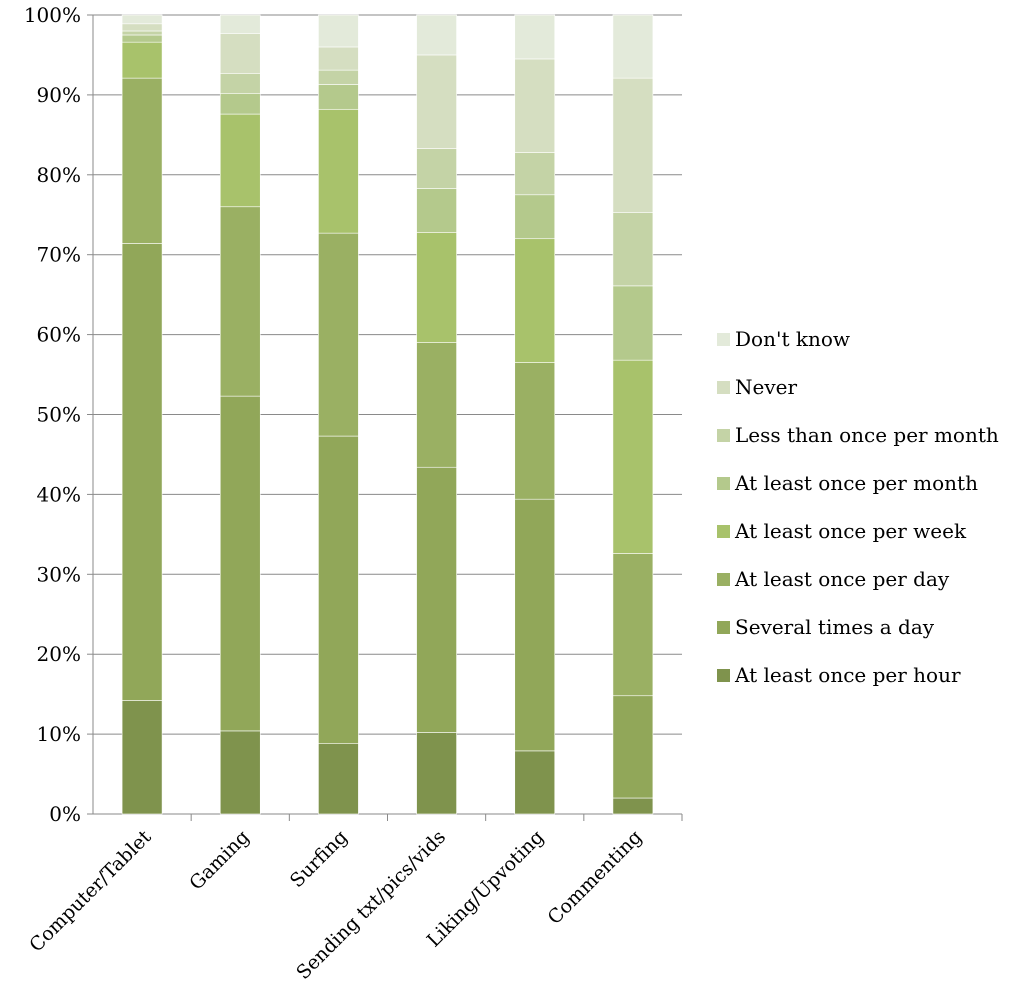 The height and width of the screenshot is (1008, 1020). What do you see at coordinates (59, 255) in the screenshot?
I see `y-tick-label: 70%` at bounding box center [59, 255].